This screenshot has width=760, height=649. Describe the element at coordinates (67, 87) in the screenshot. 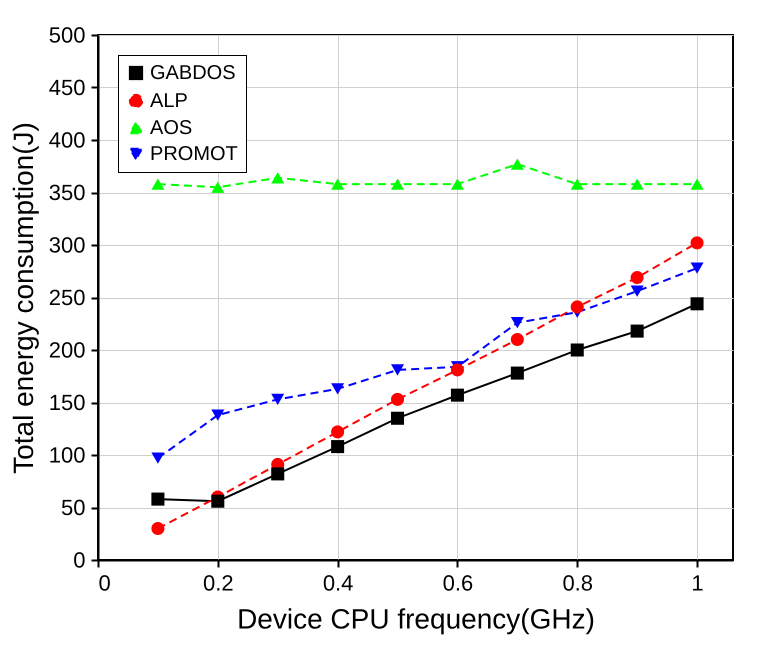

I see `y-tick-label: 450` at that location.